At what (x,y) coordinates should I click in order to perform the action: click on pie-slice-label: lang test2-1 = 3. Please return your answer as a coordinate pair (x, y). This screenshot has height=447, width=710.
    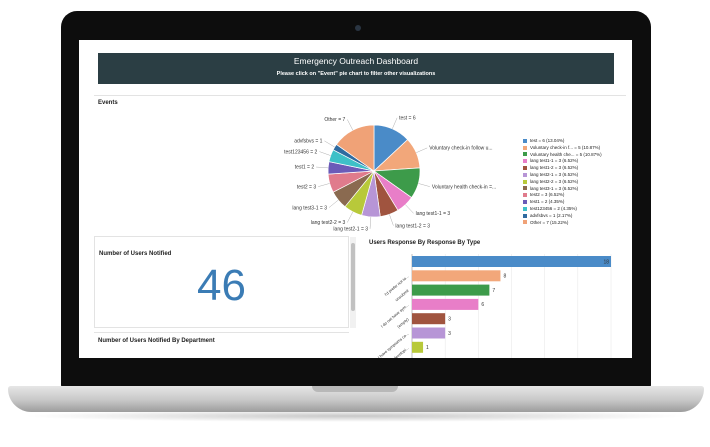
    Looking at the image, I should click on (350, 230).